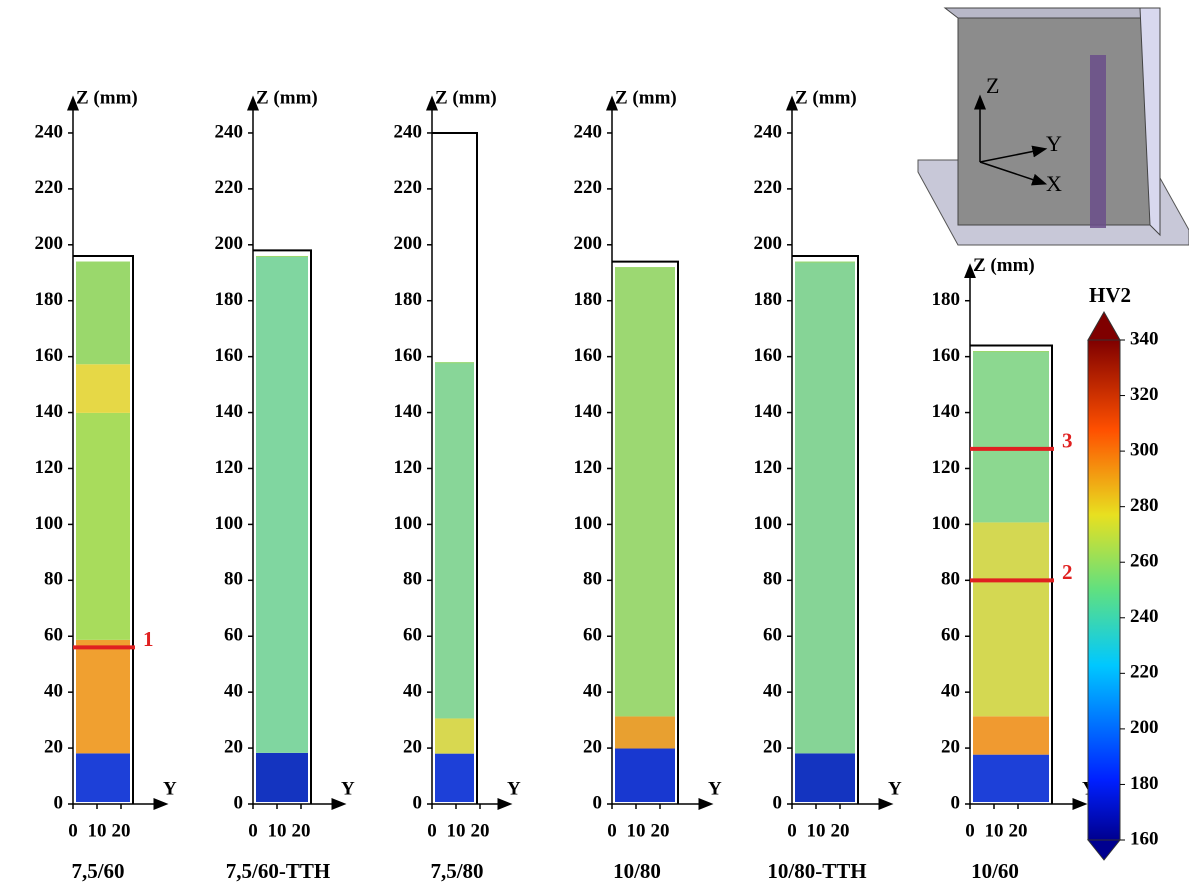  What do you see at coordinates (1054, 183) in the screenshot?
I see `diagram-x: X` at bounding box center [1054, 183].